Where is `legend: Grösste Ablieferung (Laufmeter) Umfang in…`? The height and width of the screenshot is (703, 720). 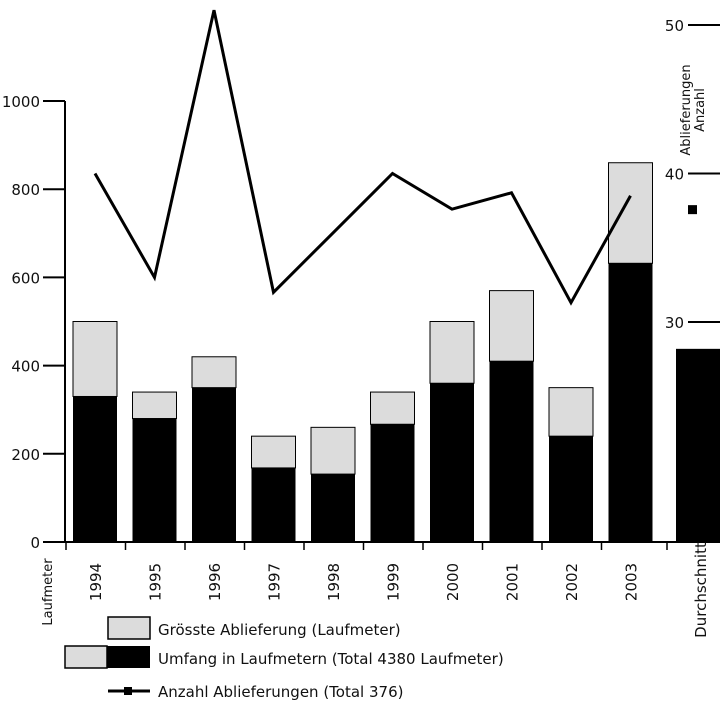 legend: Grösste Ablieferung (Laufmeter) Umfang in… is located at coordinates (284, 658).